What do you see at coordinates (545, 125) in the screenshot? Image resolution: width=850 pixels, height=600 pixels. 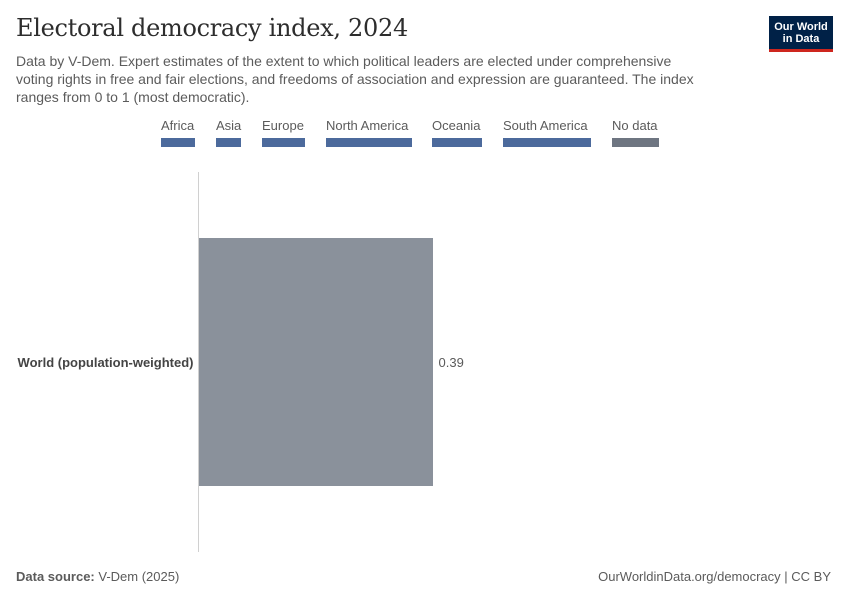 I see `legend-label: South America` at bounding box center [545, 125].